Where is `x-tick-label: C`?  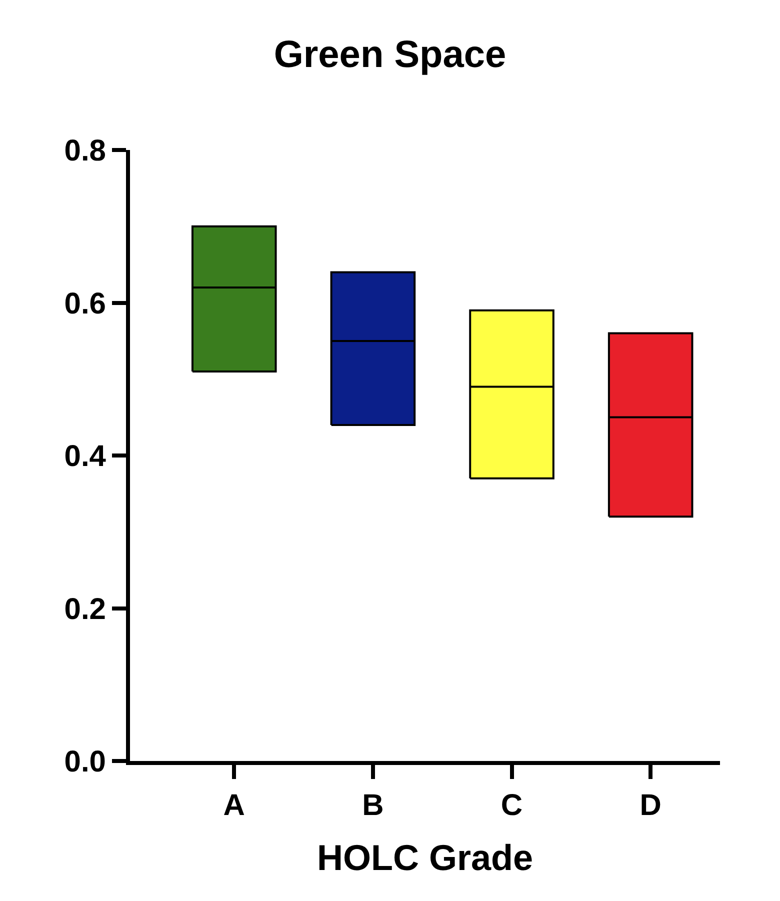
x-tick-label: C is located at coordinates (511, 805).